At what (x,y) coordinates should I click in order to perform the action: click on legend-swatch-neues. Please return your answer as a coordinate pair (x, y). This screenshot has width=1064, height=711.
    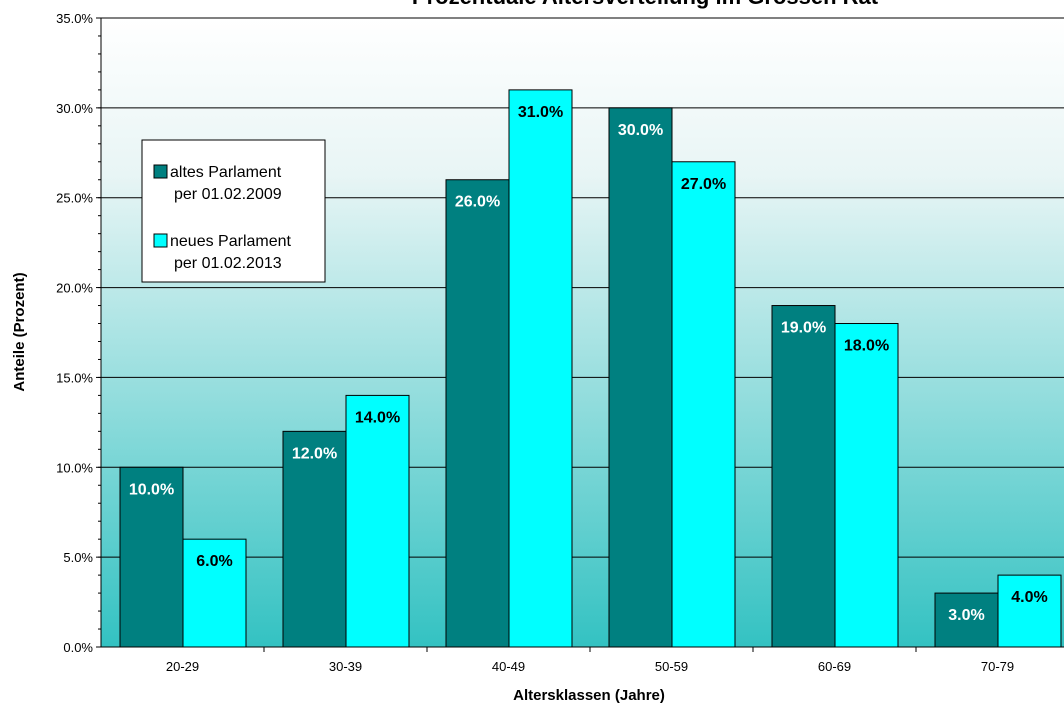
    Looking at the image, I should click on (160, 240).